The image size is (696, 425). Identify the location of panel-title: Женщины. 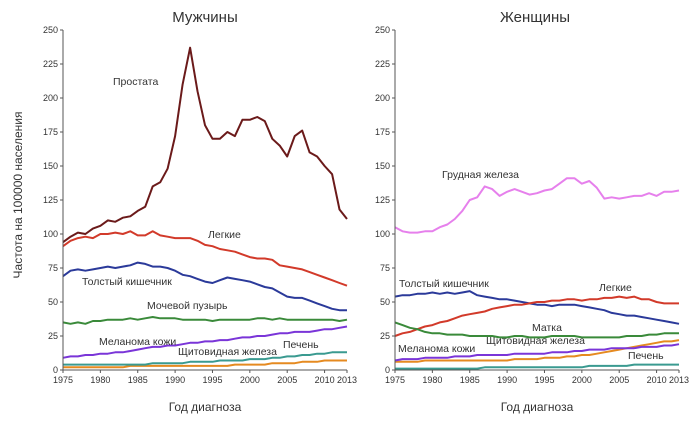
(535, 17).